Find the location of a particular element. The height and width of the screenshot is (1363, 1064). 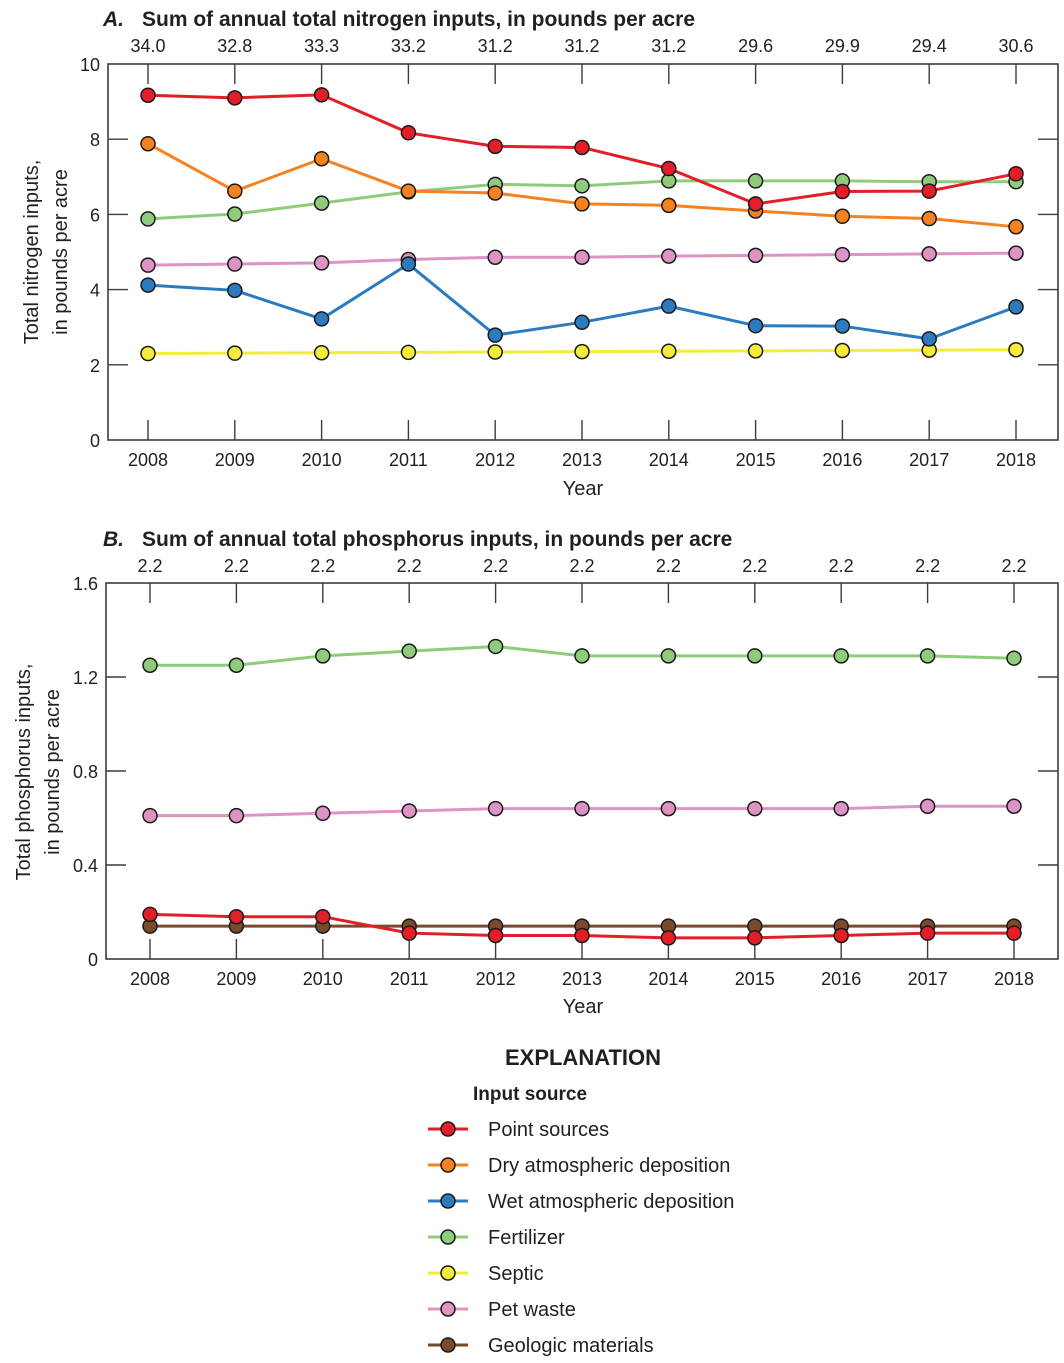

panel-b-point-point-2009 is located at coordinates (236, 916).